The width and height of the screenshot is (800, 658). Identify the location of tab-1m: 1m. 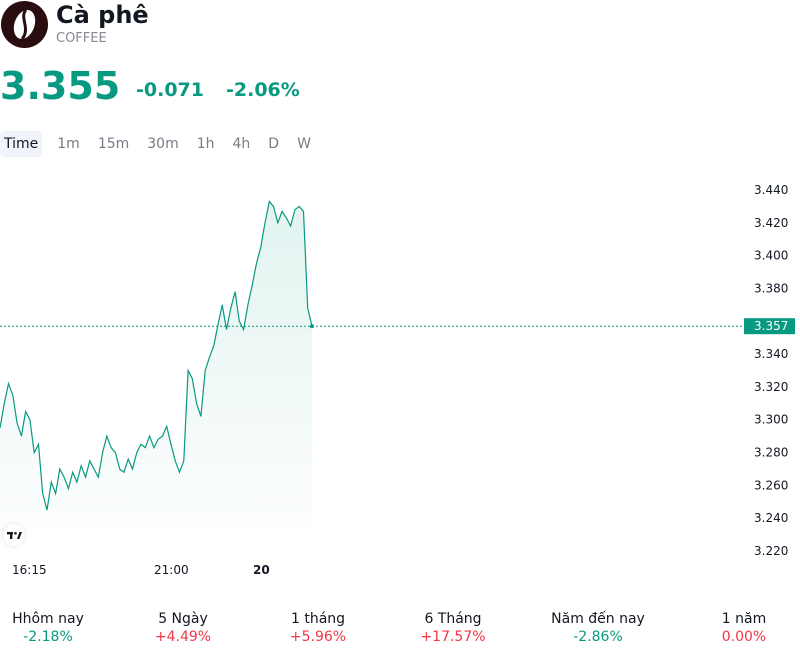
(68, 144).